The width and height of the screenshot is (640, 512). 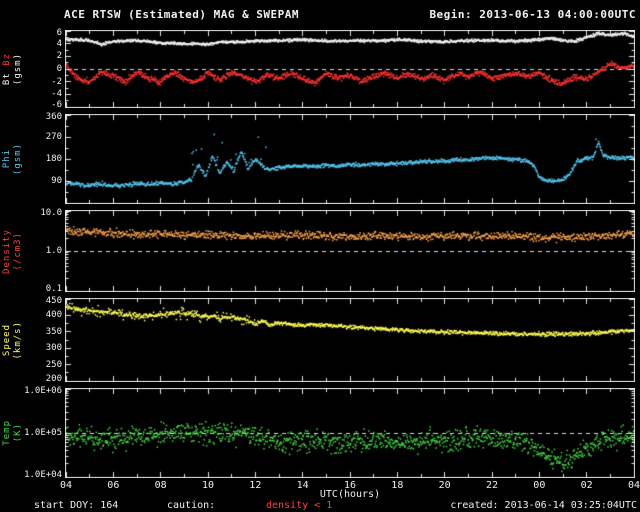 What do you see at coordinates (160, 485) in the screenshot?
I see `x-tick-label: 08` at bounding box center [160, 485].